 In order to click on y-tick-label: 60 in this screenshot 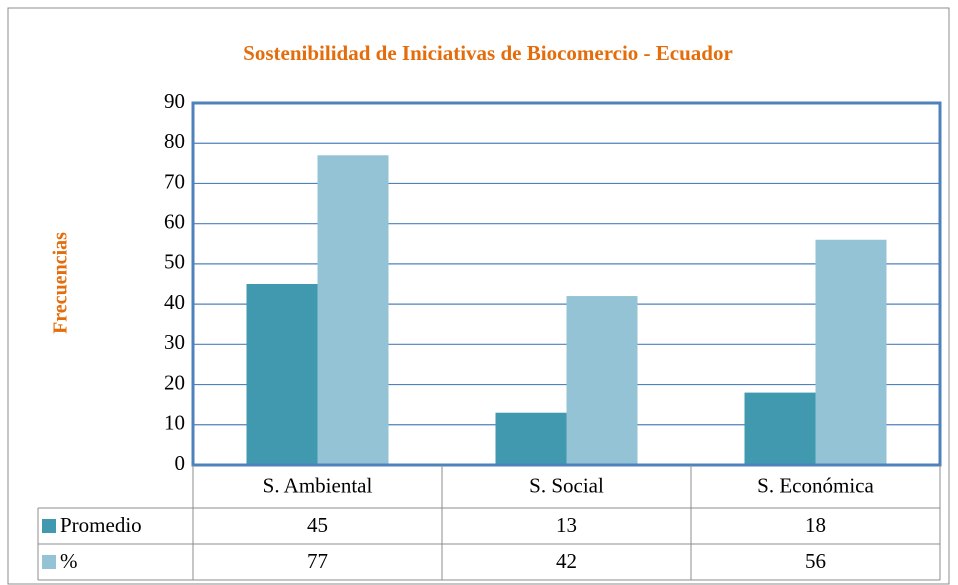, I will do `click(174, 221)`.